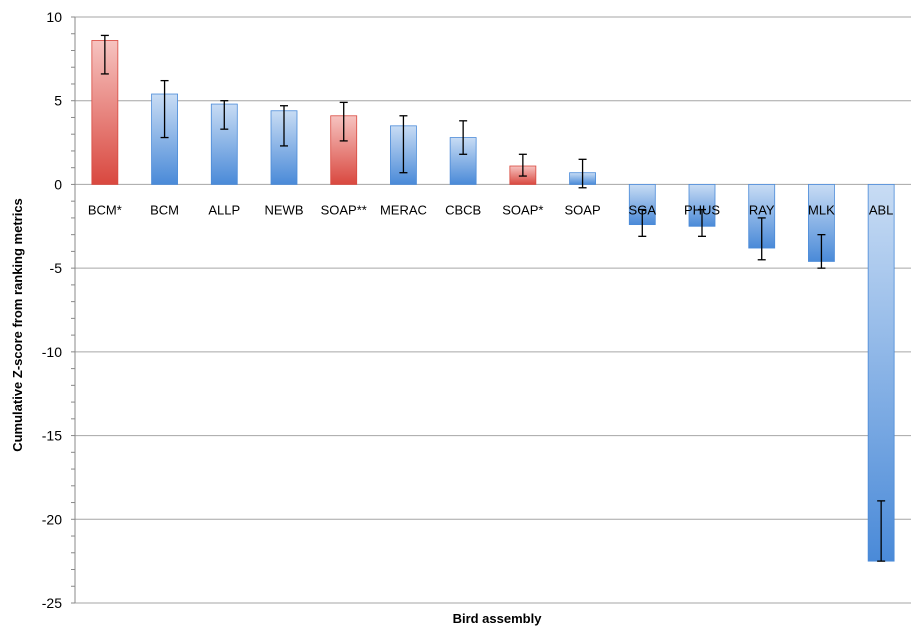 The width and height of the screenshot is (911, 632). Describe the element at coordinates (164, 209) in the screenshot. I see `category-label: BCM` at that location.